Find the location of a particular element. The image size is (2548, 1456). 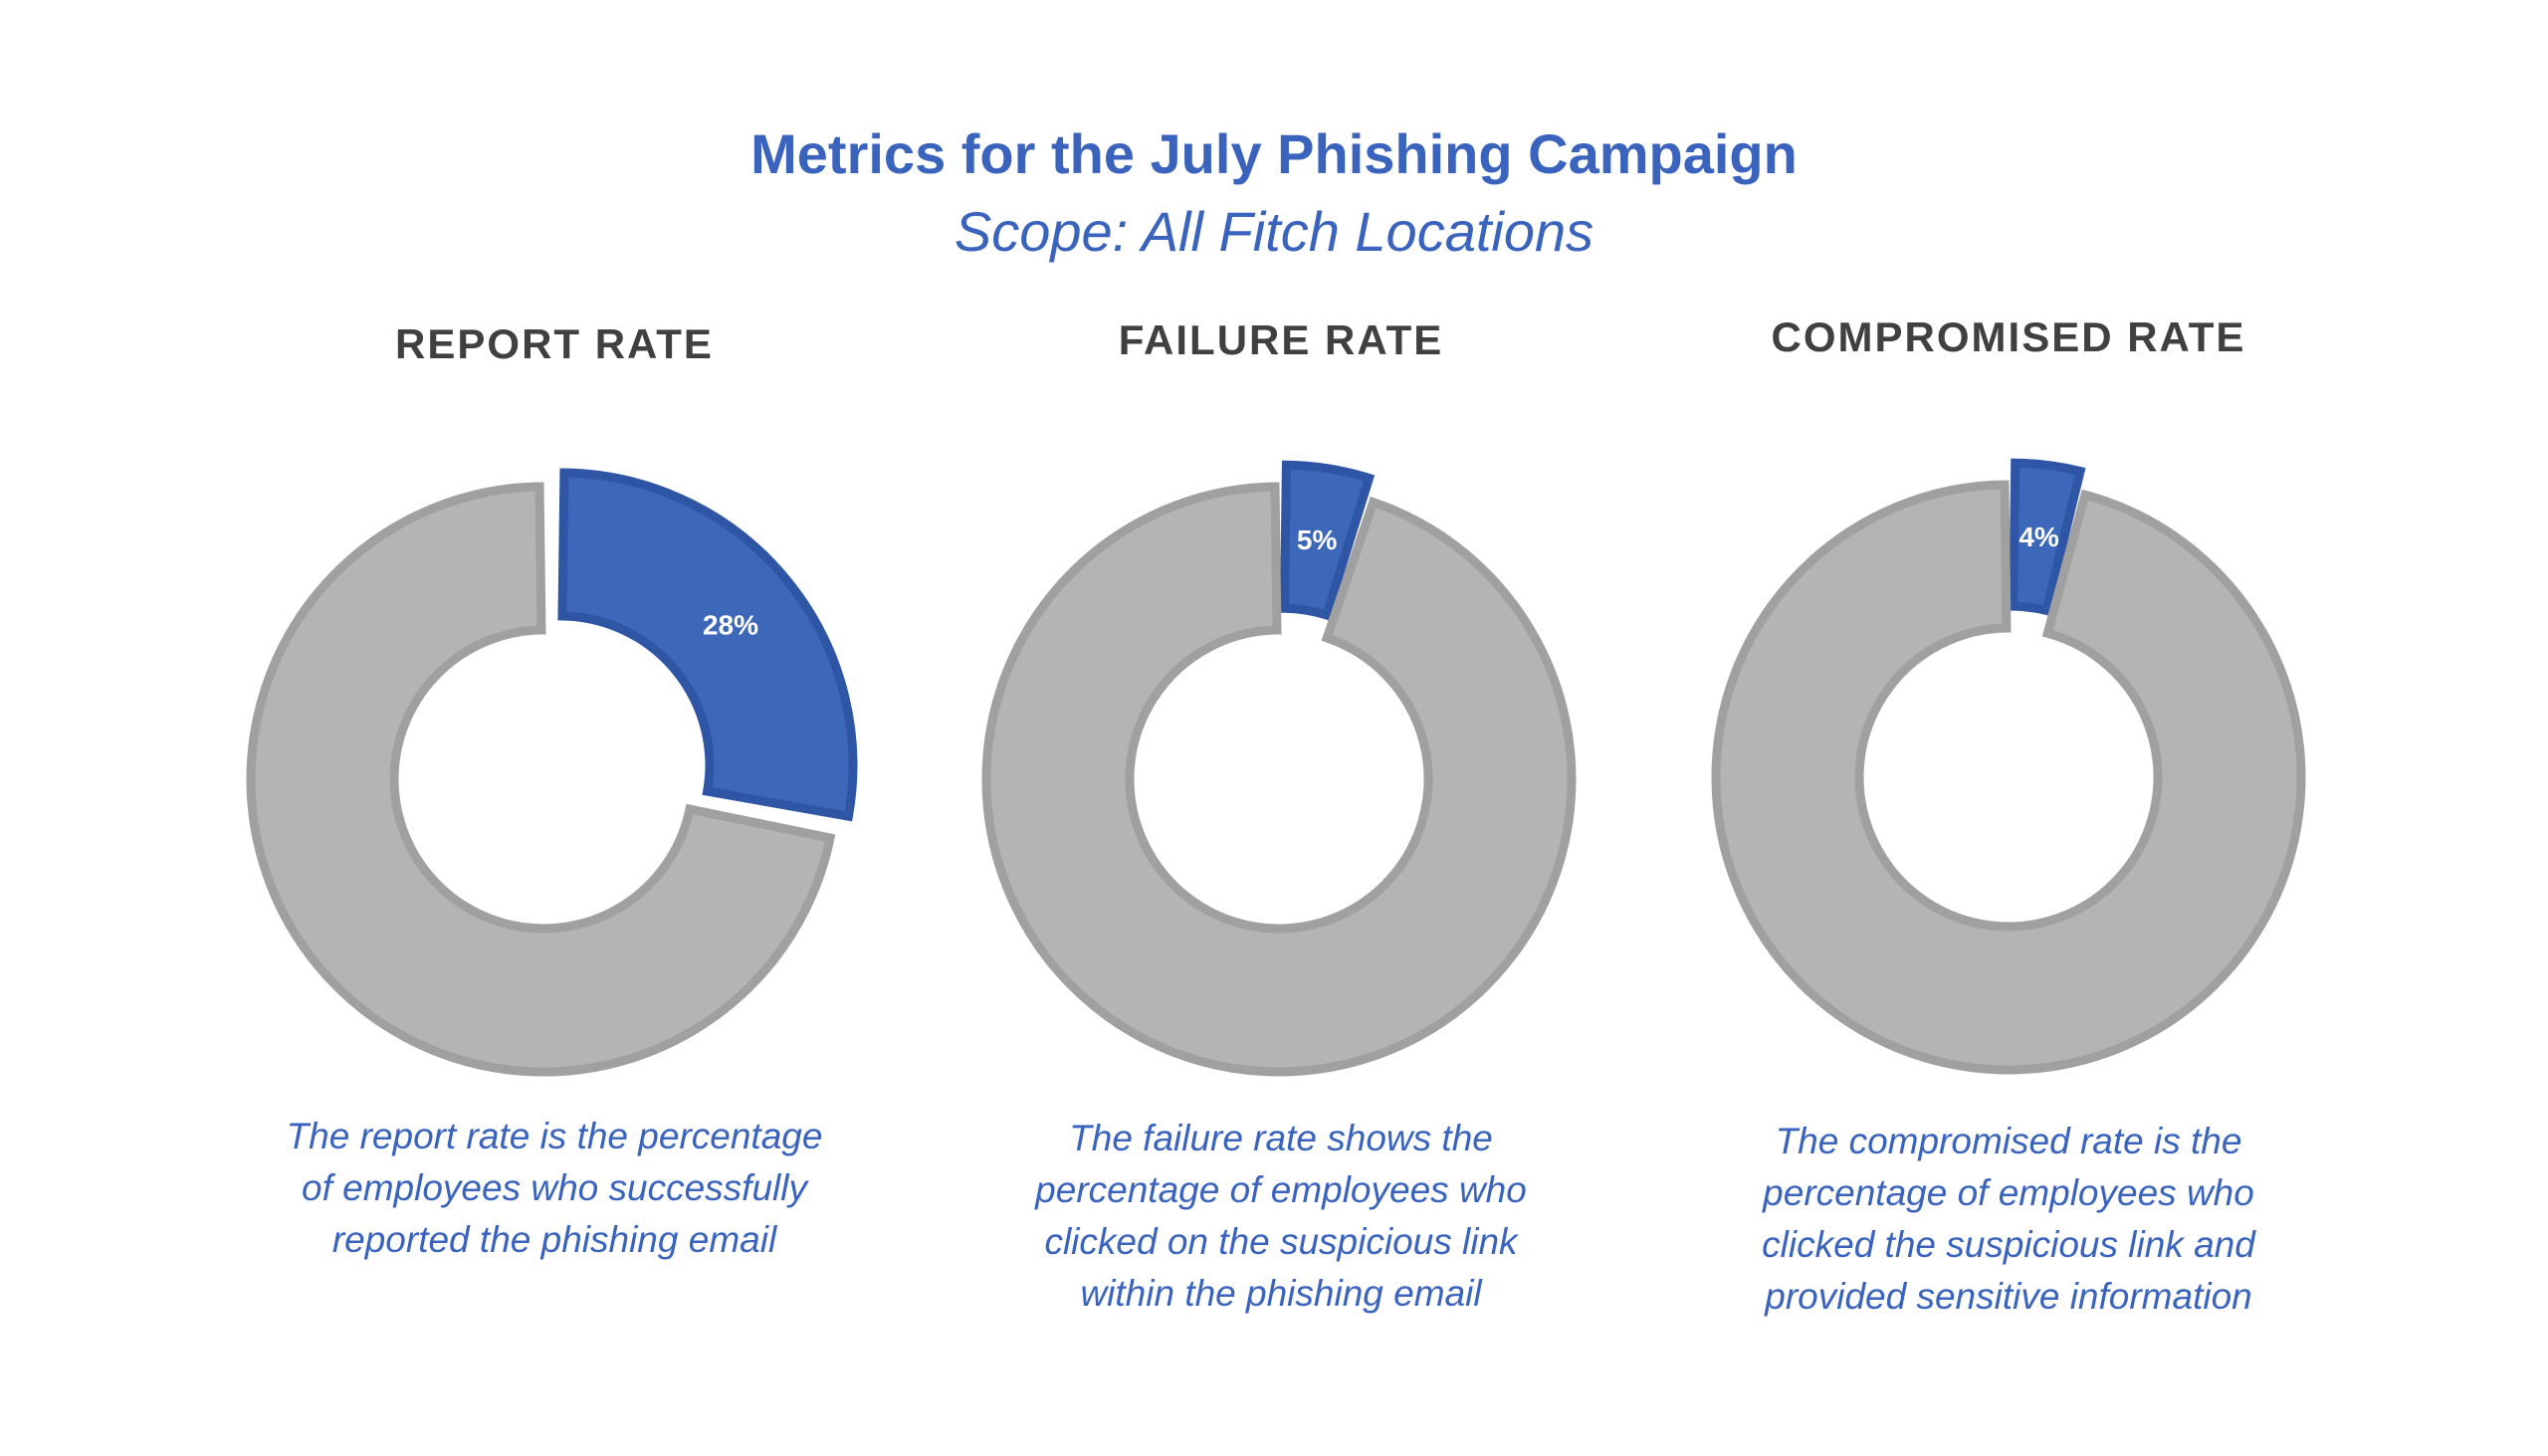

description-line: The compromised rate is the is located at coordinates (2008, 1141).